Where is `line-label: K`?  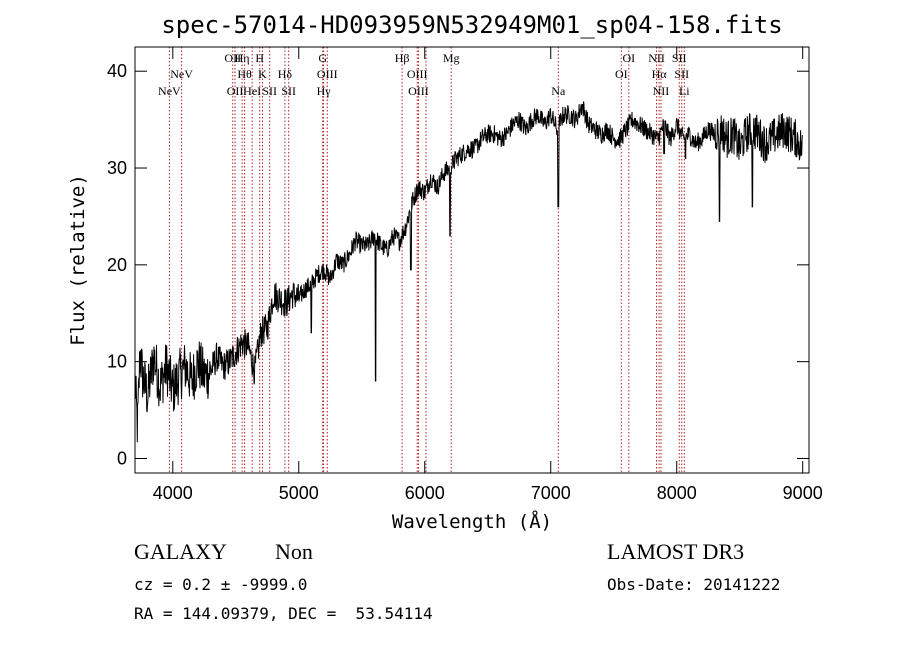
line-label: K is located at coordinates (262, 74).